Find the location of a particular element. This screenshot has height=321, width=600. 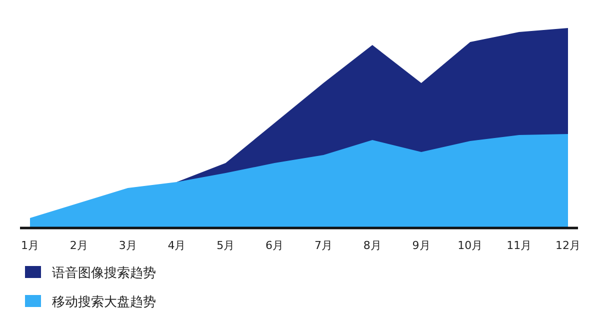

legend-label: 语音图像搜索趋势 is located at coordinates (104, 273).